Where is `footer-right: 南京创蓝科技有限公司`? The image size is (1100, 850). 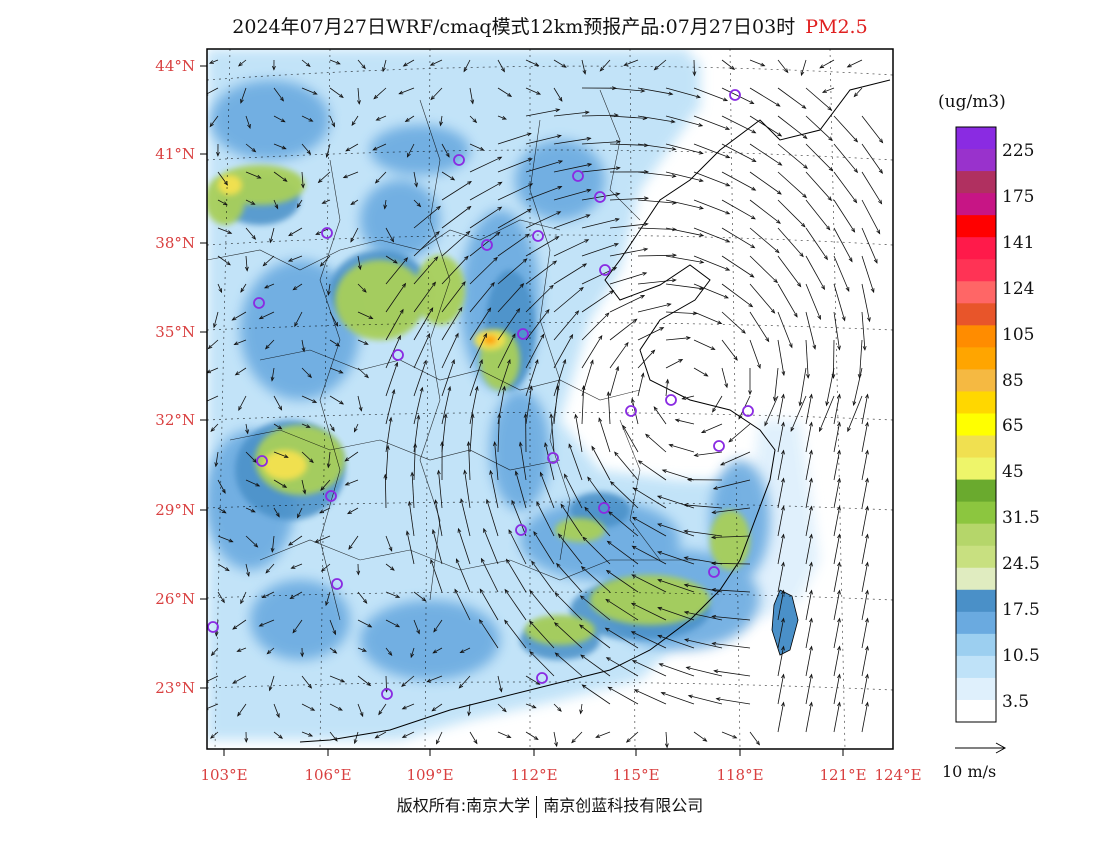 footer-right: 南京创蓝科技有限公司 is located at coordinates (623, 805).